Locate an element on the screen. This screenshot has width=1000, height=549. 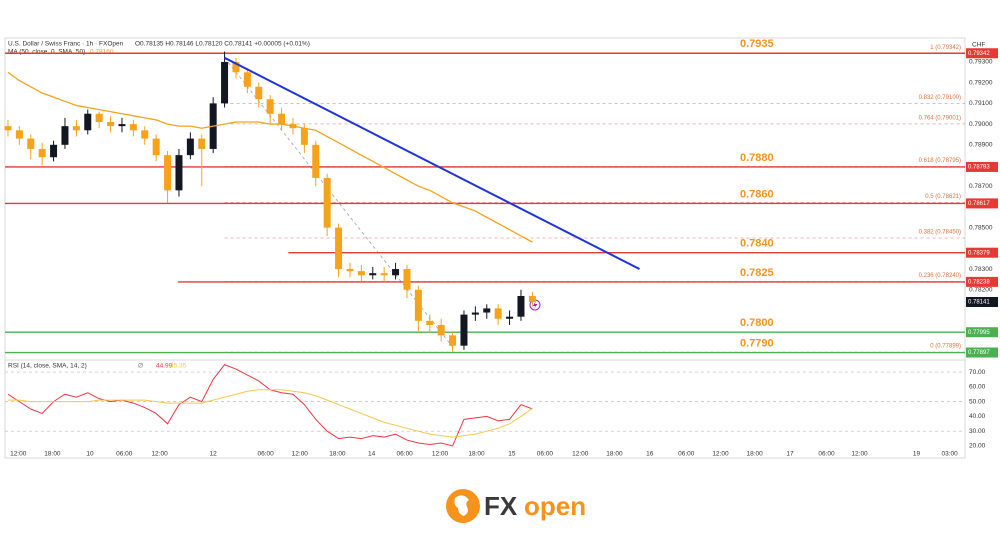
x-tick-label: 15 is located at coordinates (512, 454).